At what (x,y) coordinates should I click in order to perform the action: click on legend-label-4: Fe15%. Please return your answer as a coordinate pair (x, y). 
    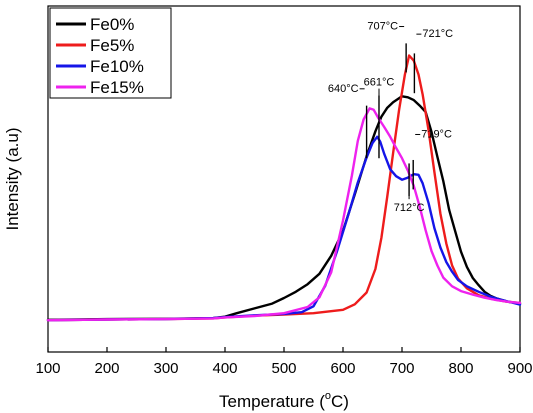
    Looking at the image, I should click on (117, 87).